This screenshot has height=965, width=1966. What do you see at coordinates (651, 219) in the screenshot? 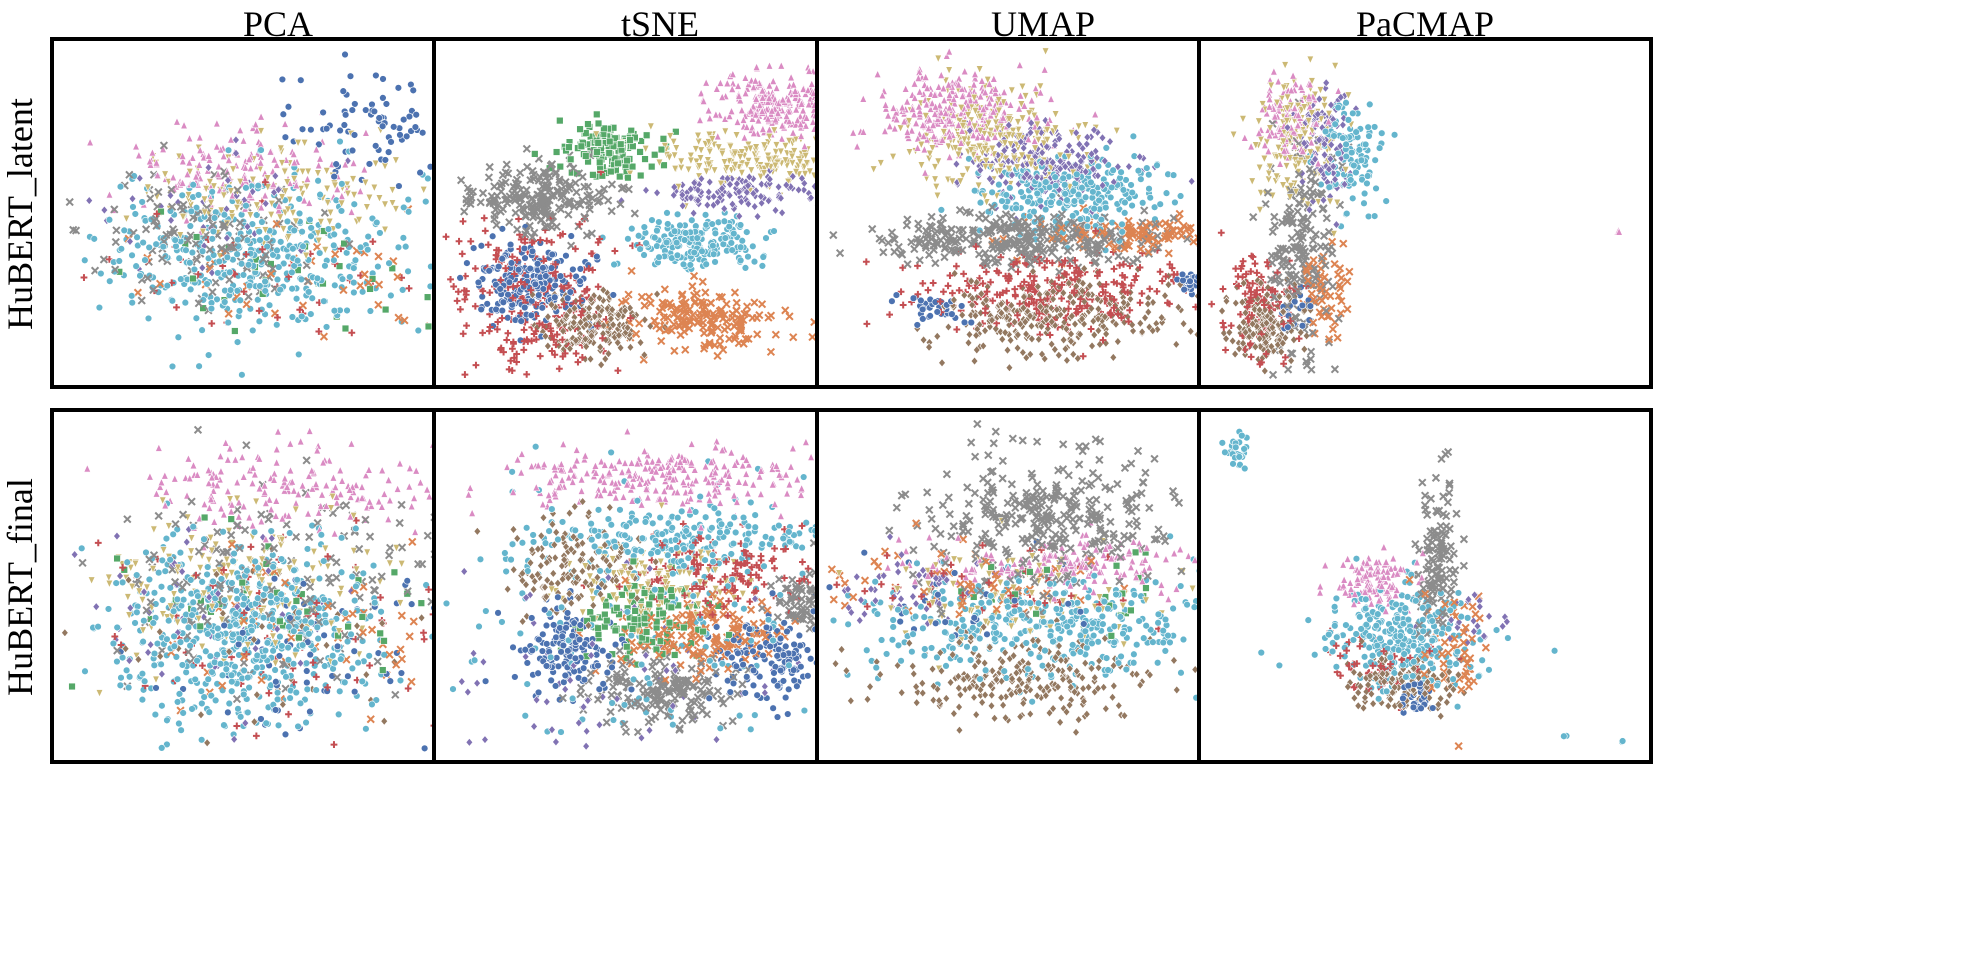
I see `scatter-points` at bounding box center [651, 219].